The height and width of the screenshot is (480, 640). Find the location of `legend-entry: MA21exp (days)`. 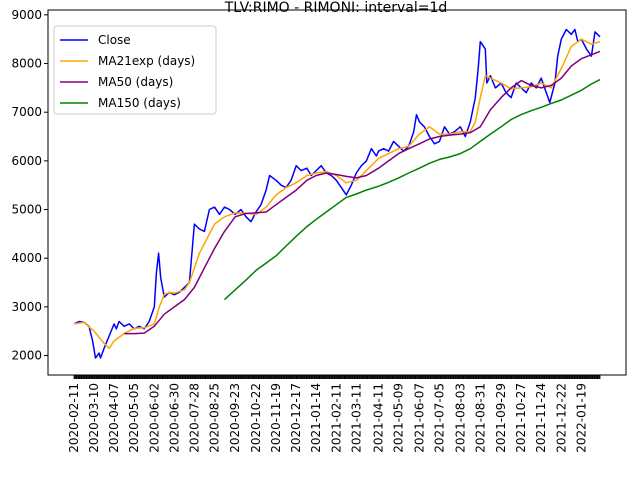

legend-entry: MA21exp (days) is located at coordinates (146, 61).